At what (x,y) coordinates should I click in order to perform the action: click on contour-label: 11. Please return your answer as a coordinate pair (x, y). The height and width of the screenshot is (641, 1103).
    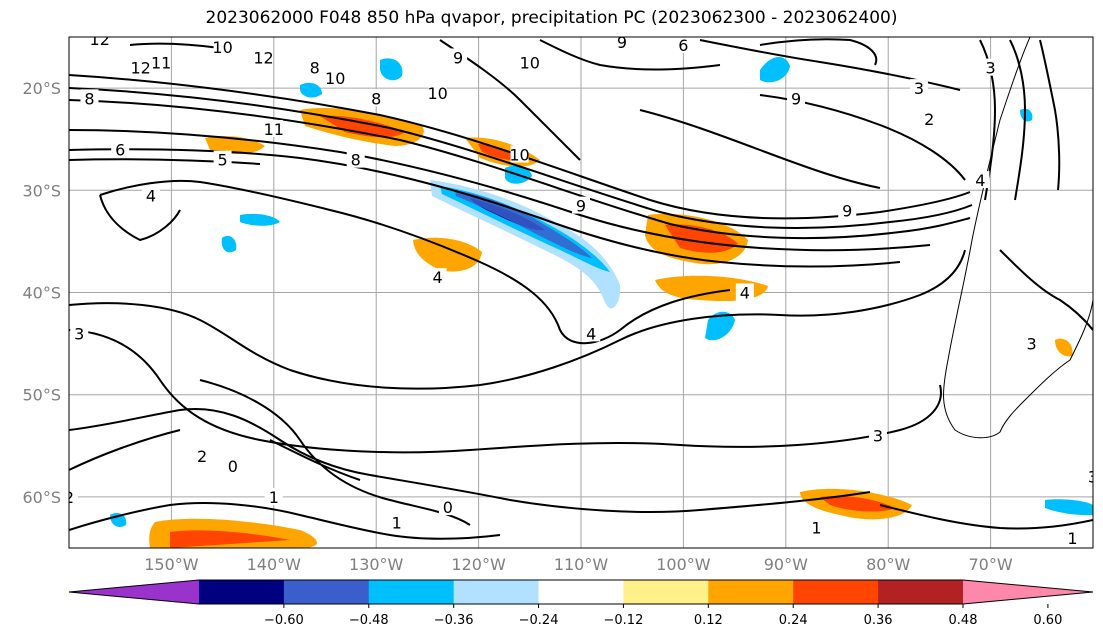
    Looking at the image, I should click on (161, 63).